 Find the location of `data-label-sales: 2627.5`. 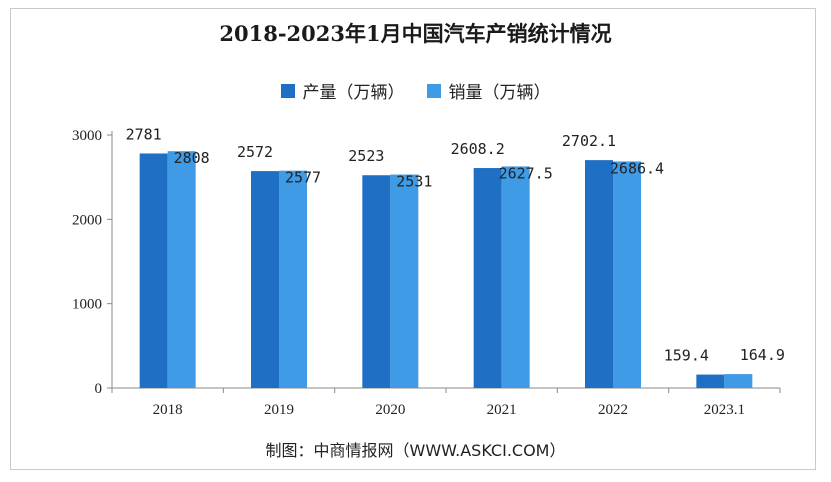

data-label-sales: 2627.5 is located at coordinates (526, 173).